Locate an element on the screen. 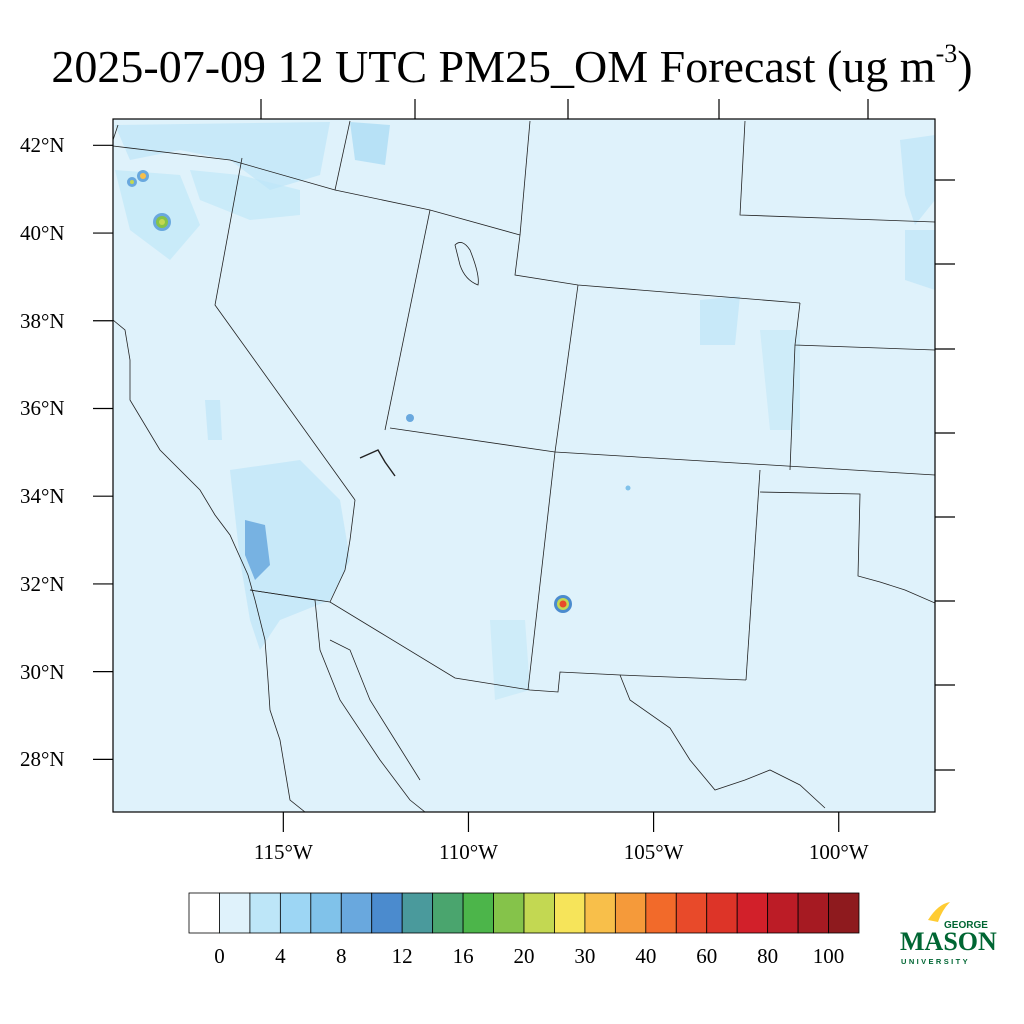  lon-tick-label: 115°W is located at coordinates (283, 852).